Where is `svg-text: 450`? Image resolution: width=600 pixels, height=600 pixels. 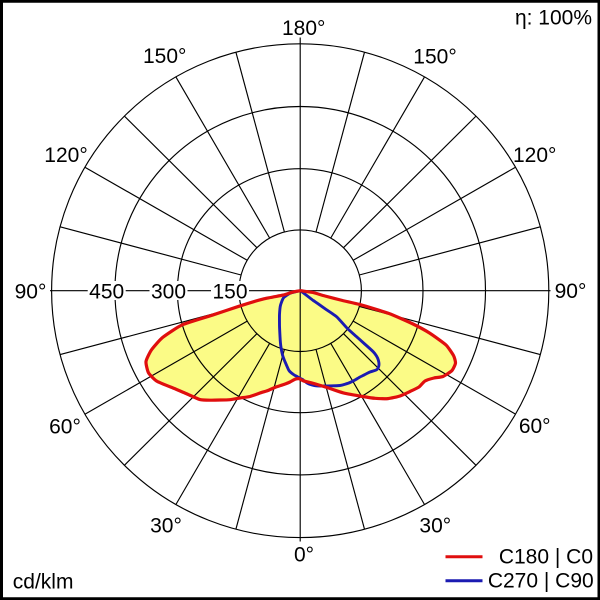 svg-text: 450 is located at coordinates (106, 291).